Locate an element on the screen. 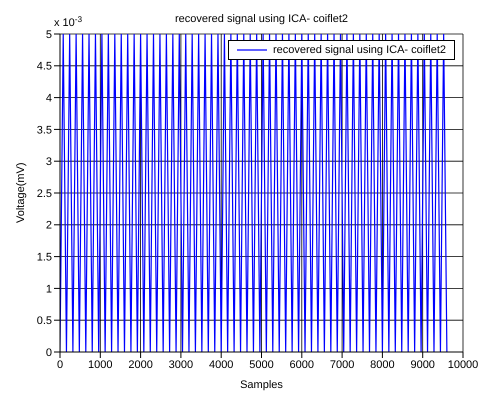  legend-label: recovered signal using ICA- coiflet2 is located at coordinates (359, 50).